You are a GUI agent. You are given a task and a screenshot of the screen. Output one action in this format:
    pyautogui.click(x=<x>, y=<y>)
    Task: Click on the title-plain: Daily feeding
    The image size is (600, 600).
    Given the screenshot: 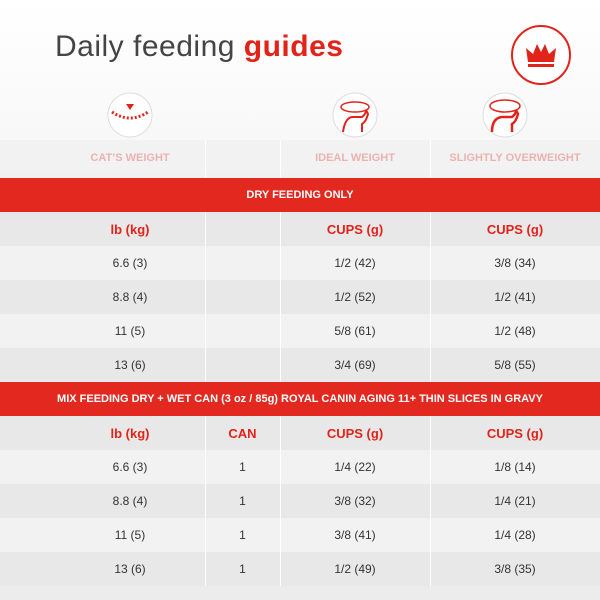 What is the action you would take?
    pyautogui.click(x=145, y=46)
    